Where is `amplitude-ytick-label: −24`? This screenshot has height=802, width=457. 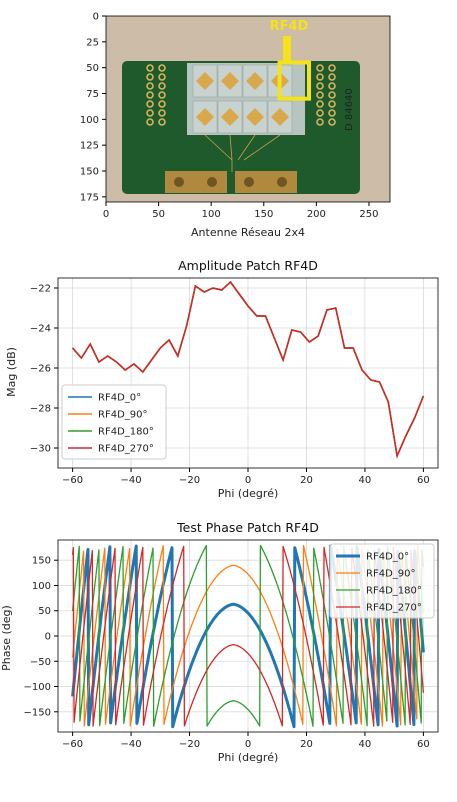
amplitude-ytick-label: −24 is located at coordinates (40, 329).